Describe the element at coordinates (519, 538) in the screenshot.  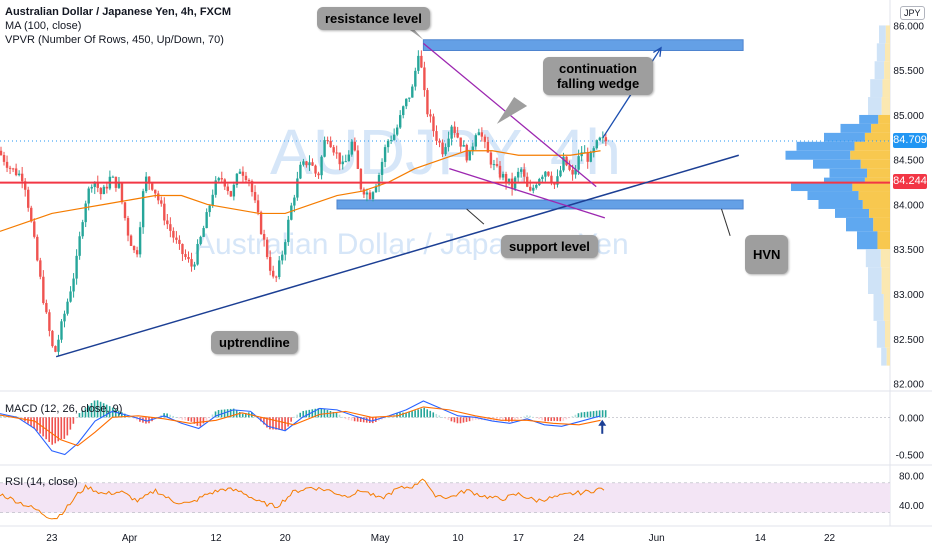
I see `time-tick-label: 17` at that location.